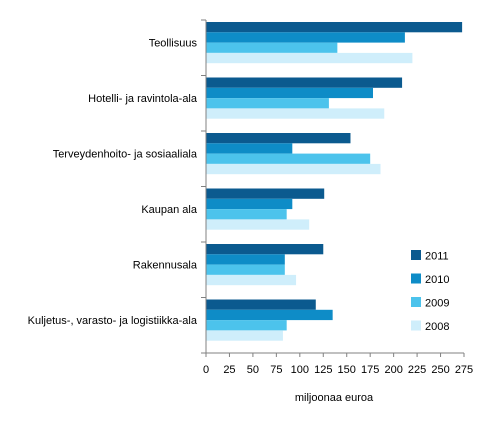  Describe the element at coordinates (464, 370) in the screenshot. I see `x-tick-label: 275` at that location.